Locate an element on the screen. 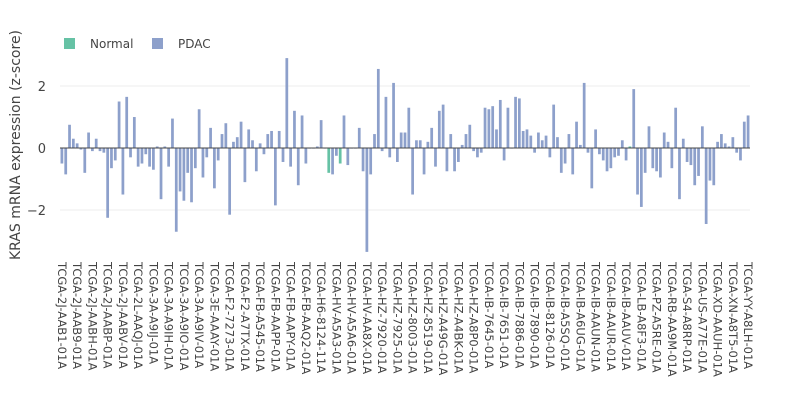 The height and width of the screenshot is (404, 800). legend-item-pdac: PDAC is located at coordinates (181, 44).